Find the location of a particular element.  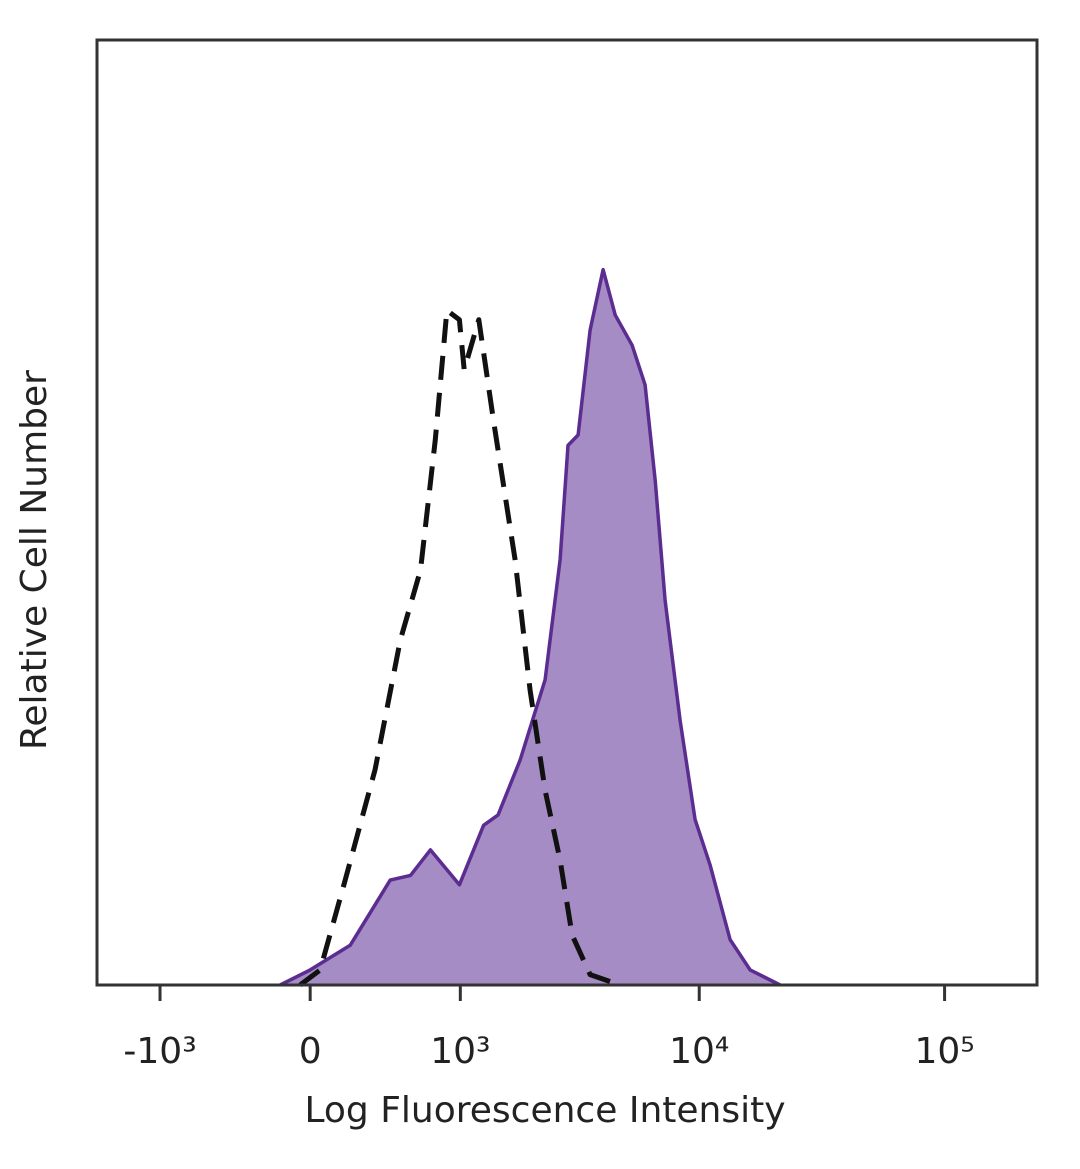

x-tick-label: 10⁴ is located at coordinates (699, 1051).